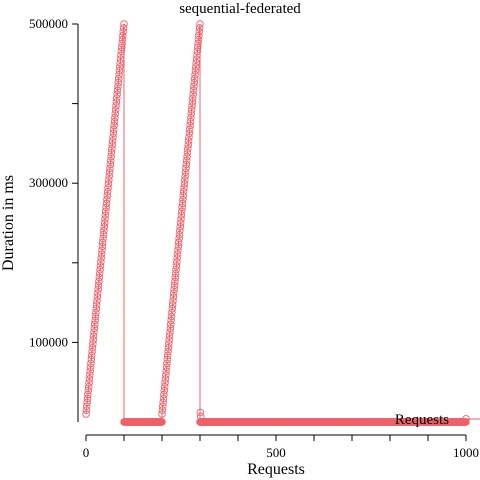 The height and width of the screenshot is (480, 480). What do you see at coordinates (48, 341) in the screenshot?
I see `y-tick-label: 100000` at bounding box center [48, 341].